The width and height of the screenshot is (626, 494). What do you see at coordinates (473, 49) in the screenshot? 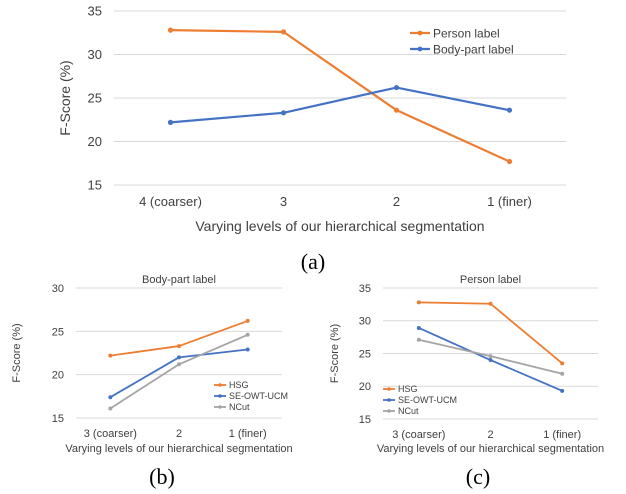
I see `legend-label: Body-part label` at bounding box center [473, 49].